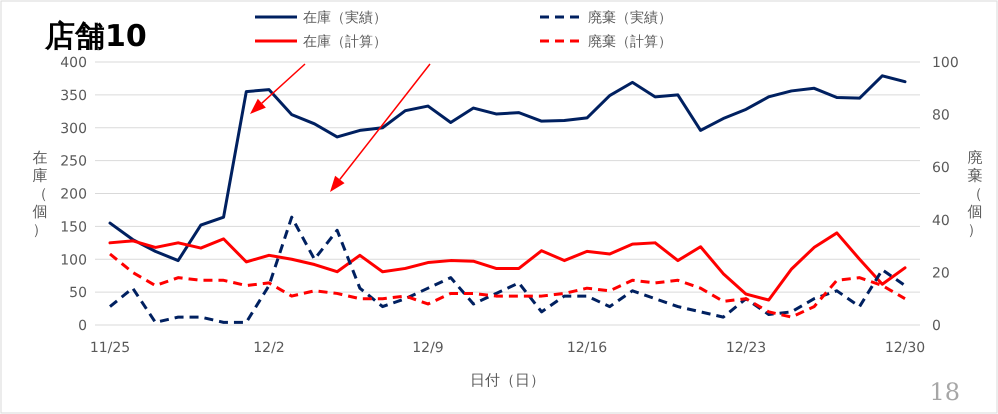 The width and height of the screenshot is (998, 414). What do you see at coordinates (73, 162) in the screenshot?
I see `y-tick-label: 250` at bounding box center [73, 162].